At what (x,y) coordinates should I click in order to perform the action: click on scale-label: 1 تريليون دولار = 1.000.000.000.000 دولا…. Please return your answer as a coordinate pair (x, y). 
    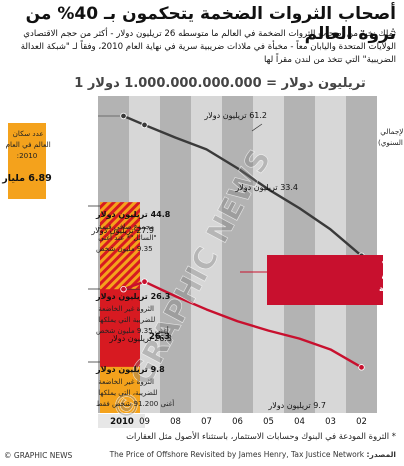
    Looking at the image, I should click on (220, 83).